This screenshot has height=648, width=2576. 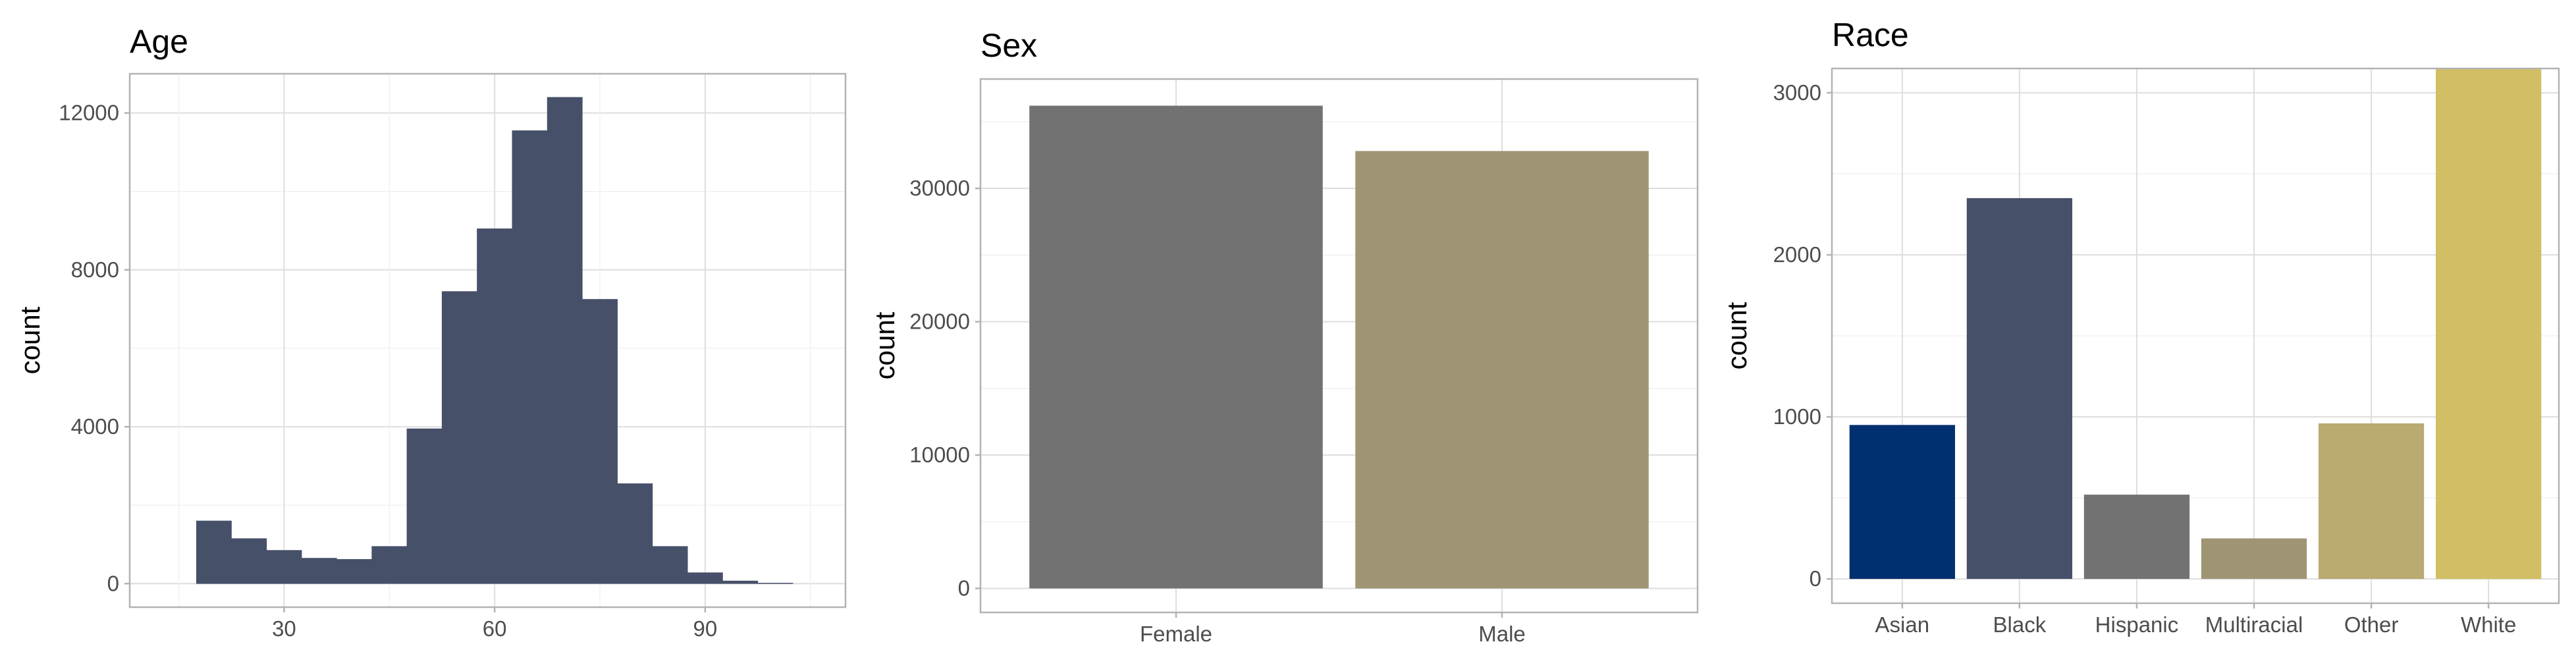 What do you see at coordinates (2489, 324) in the screenshot?
I see `bar-white` at bounding box center [2489, 324].